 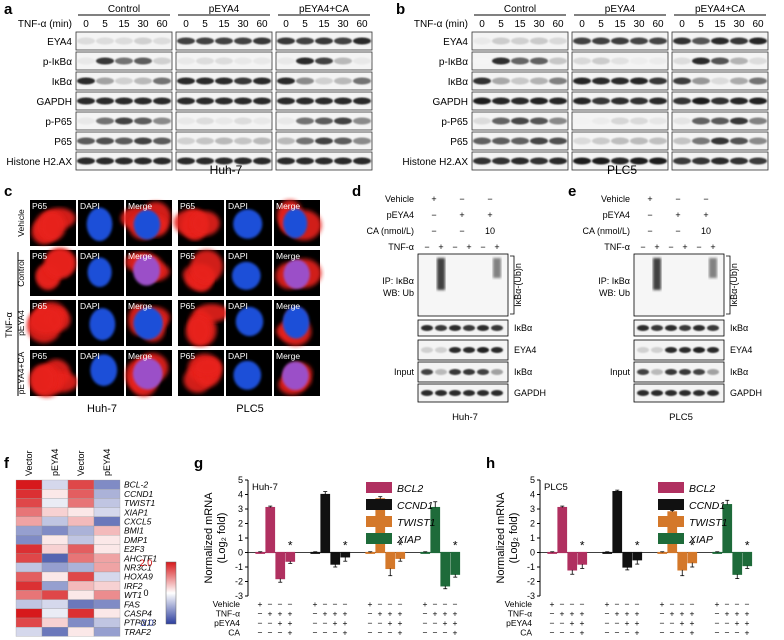 I want to click on ip-label: IP: IκBα, so click(x=398, y=281).